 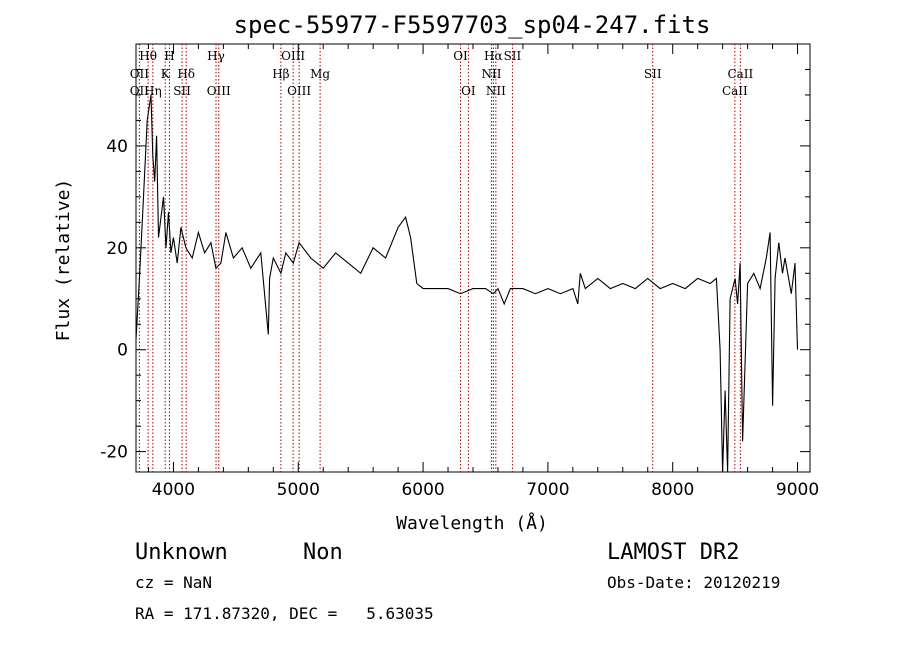 What do you see at coordinates (422, 490) in the screenshot?
I see `x-tick-label: 6000` at bounding box center [422, 490].